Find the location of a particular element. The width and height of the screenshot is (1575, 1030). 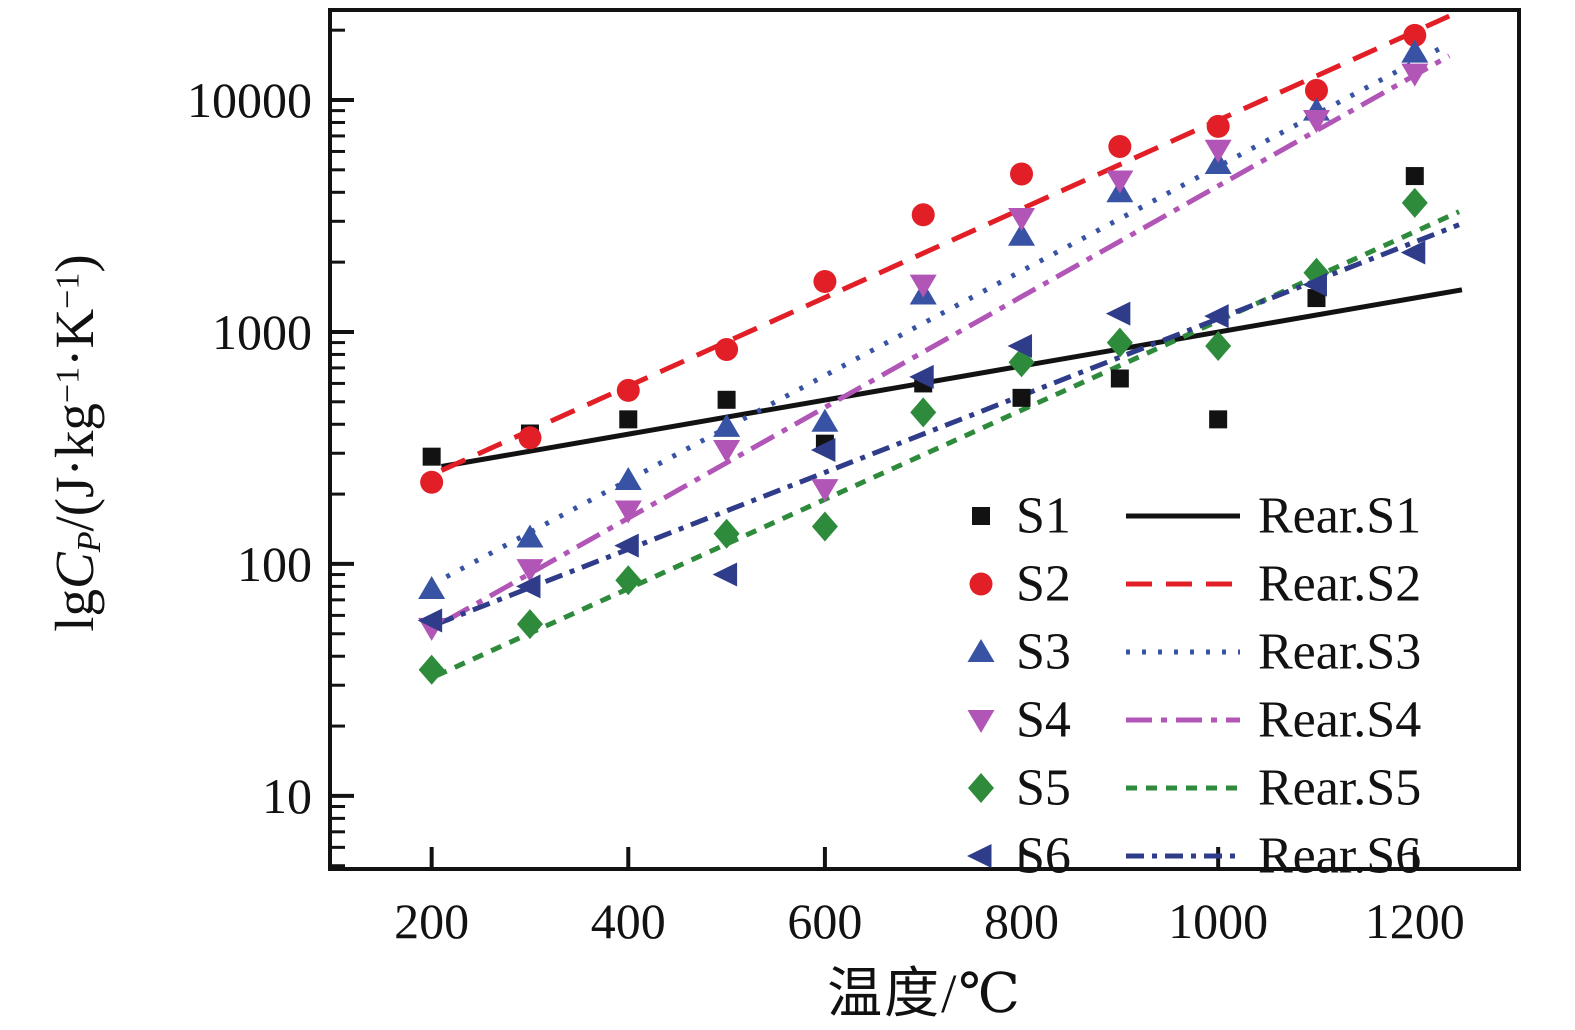

legend-label-s5: S5 is located at coordinates (1043, 788).